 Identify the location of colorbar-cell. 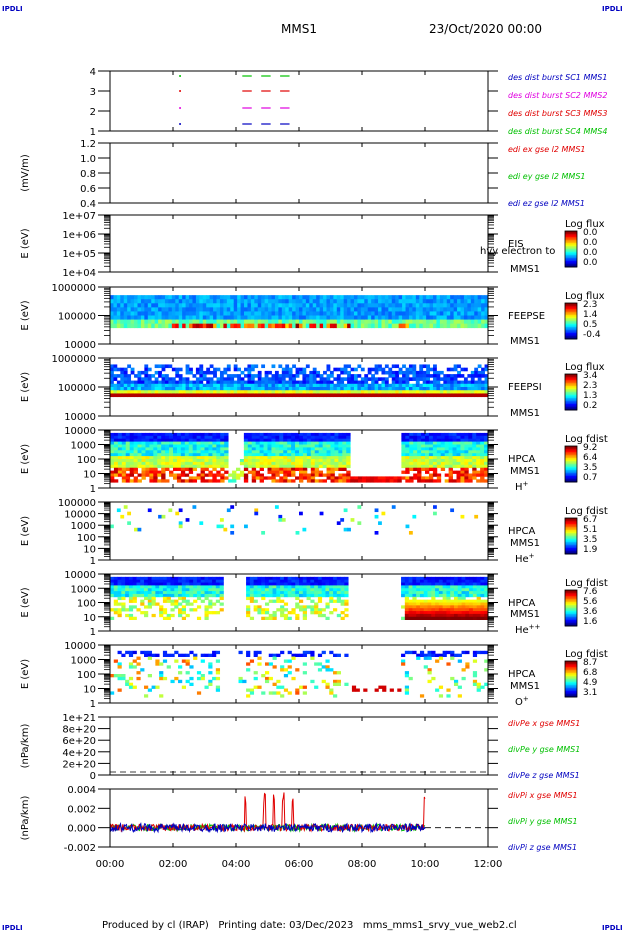
(571, 463).